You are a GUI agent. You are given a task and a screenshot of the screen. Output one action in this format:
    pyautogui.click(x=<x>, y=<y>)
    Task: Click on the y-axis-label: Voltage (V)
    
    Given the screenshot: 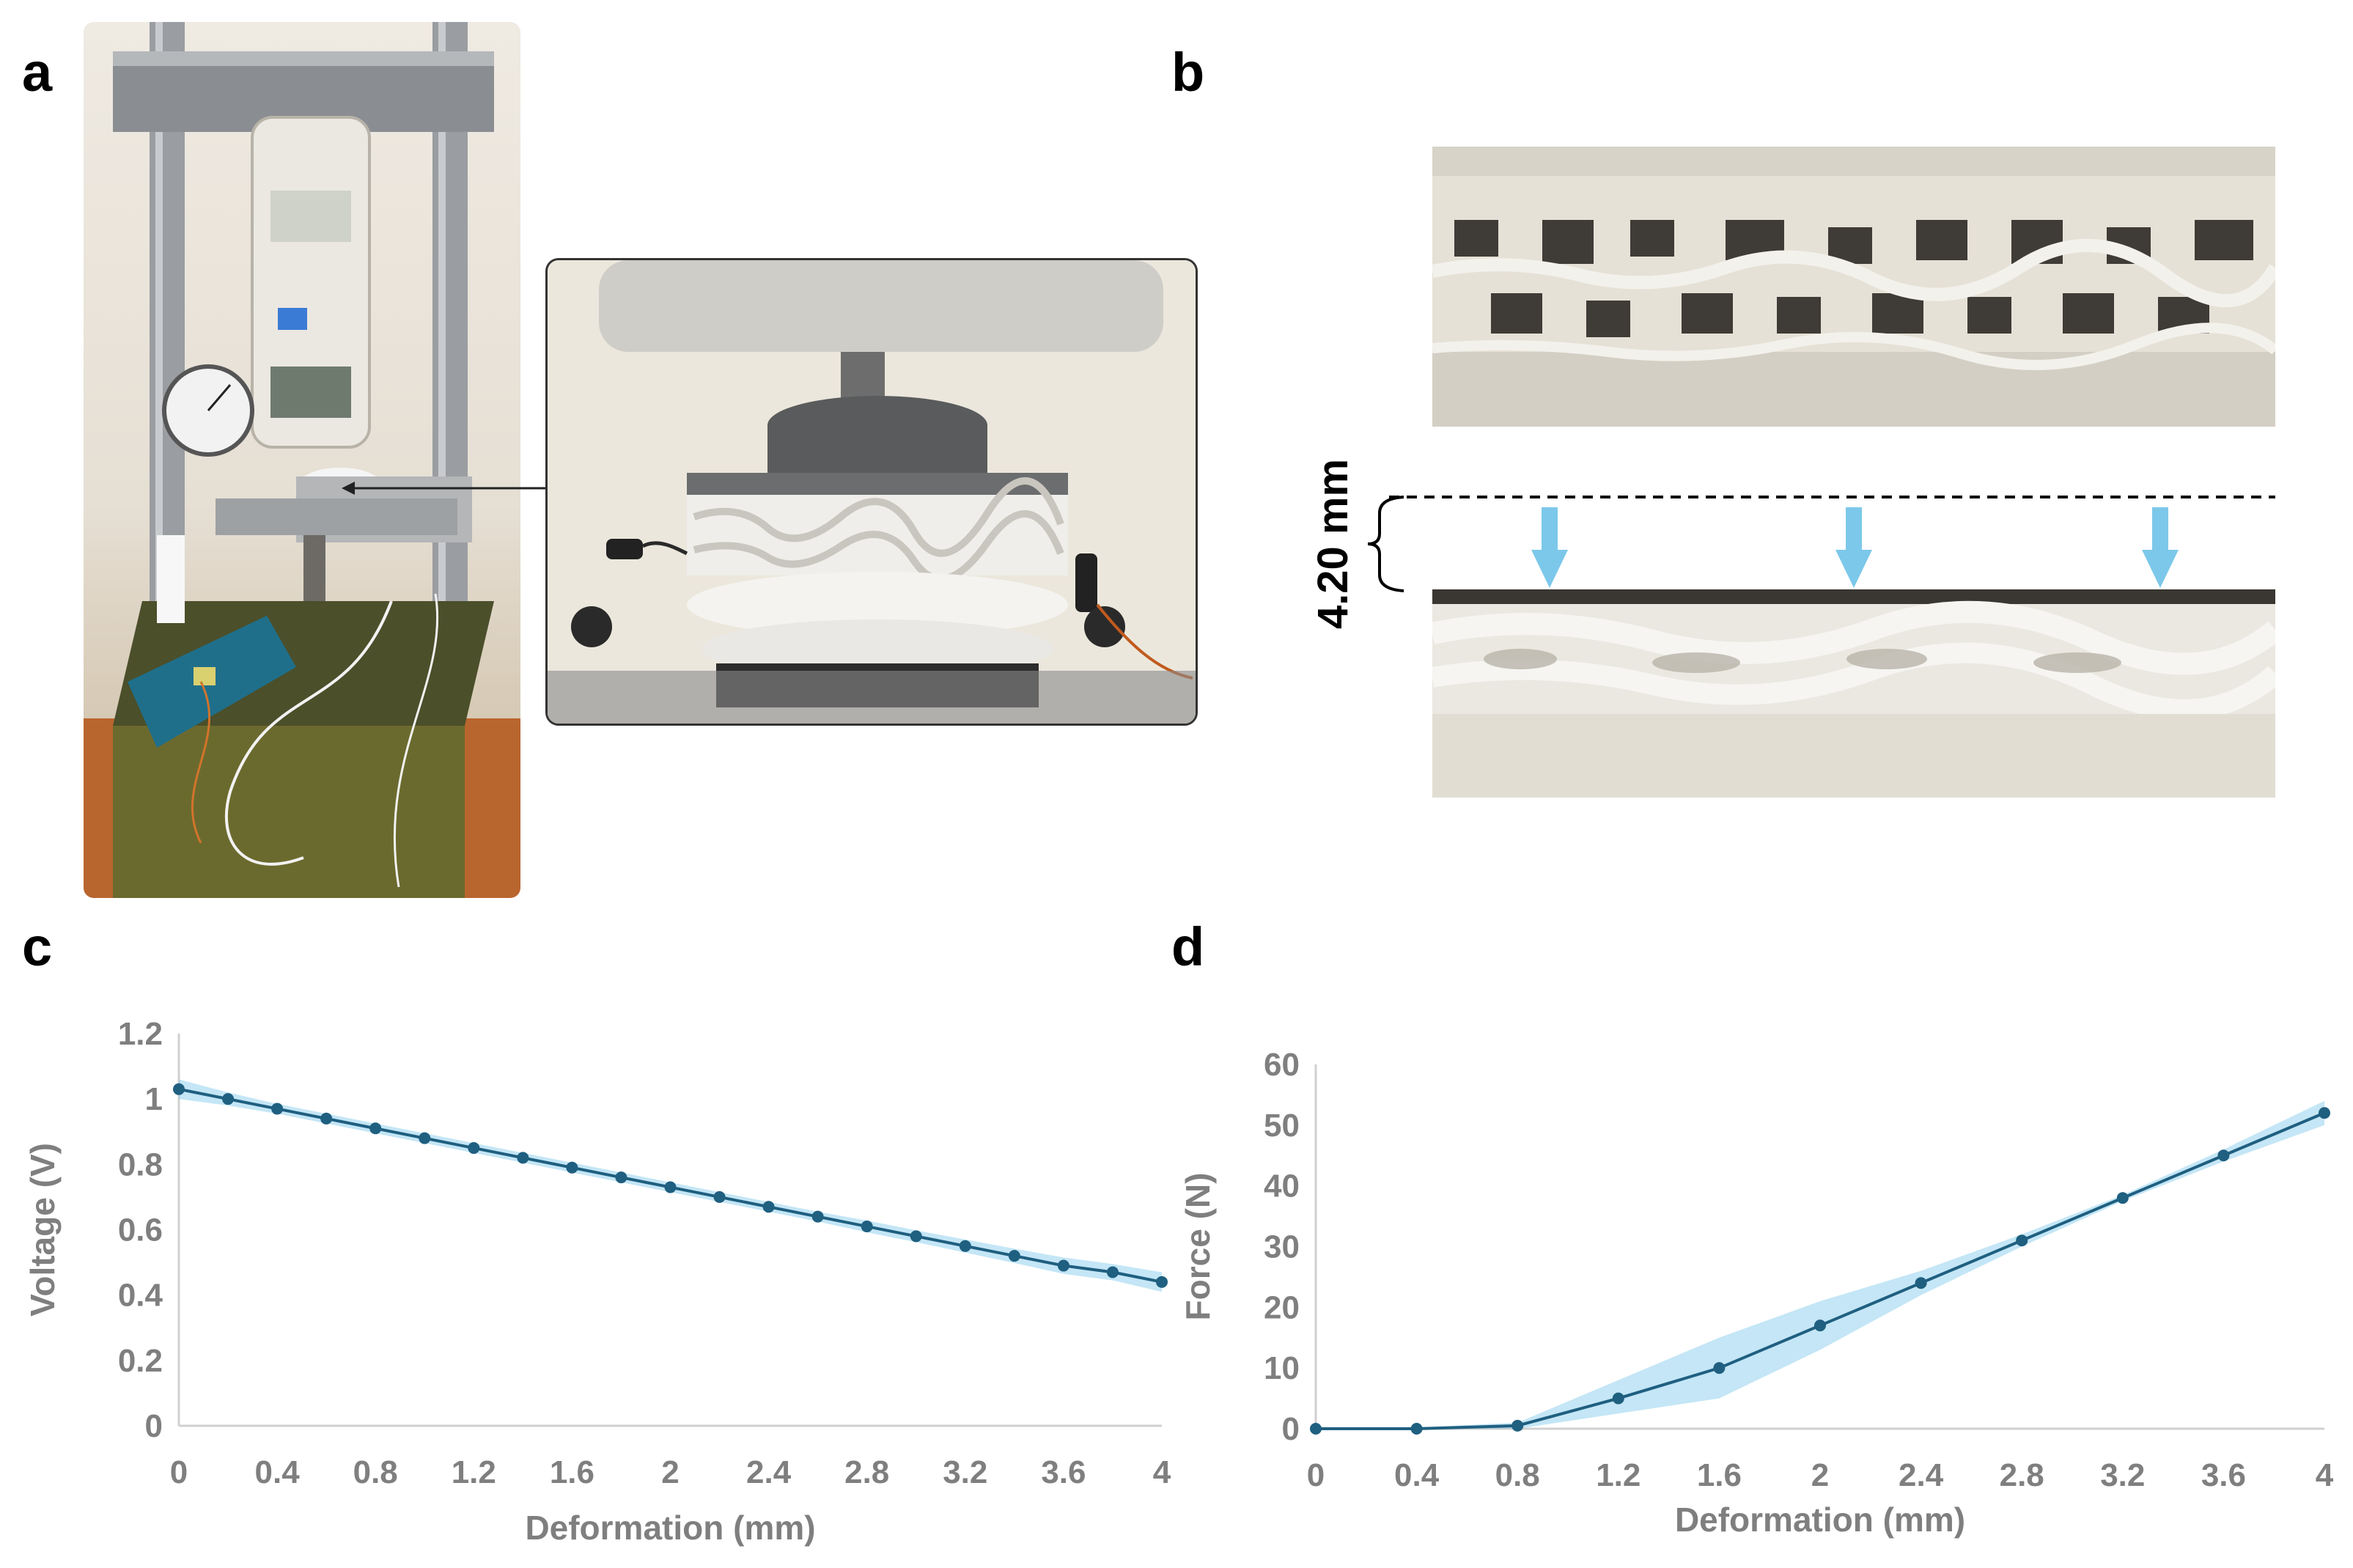 What is the action you would take?
    pyautogui.click(x=42, y=1230)
    